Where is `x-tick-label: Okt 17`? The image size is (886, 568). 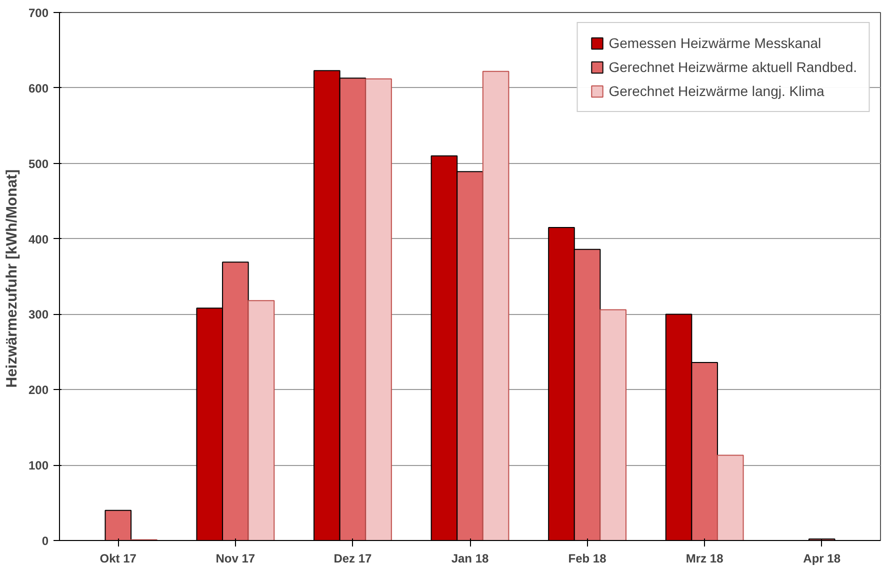
x-tick-label: Okt 17 is located at coordinates (118, 559).